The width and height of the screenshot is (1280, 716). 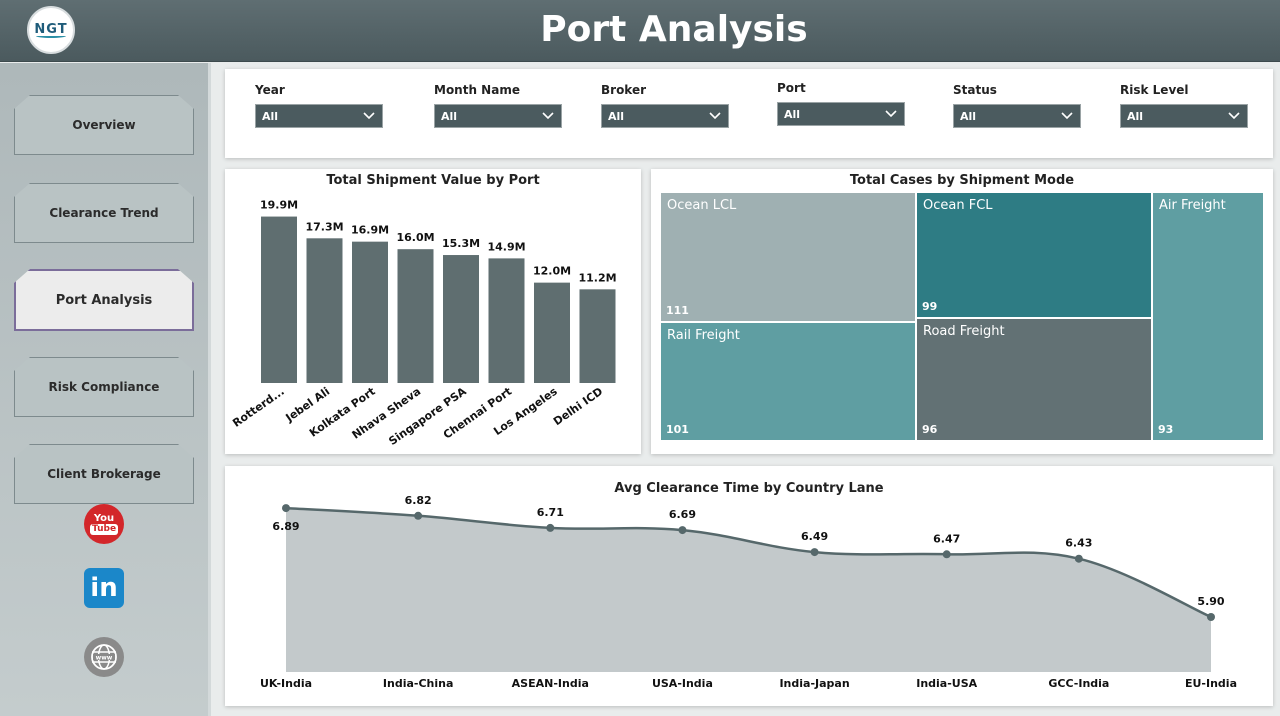 What do you see at coordinates (1166, 429) in the screenshot?
I see `treemap-value: 93` at bounding box center [1166, 429].